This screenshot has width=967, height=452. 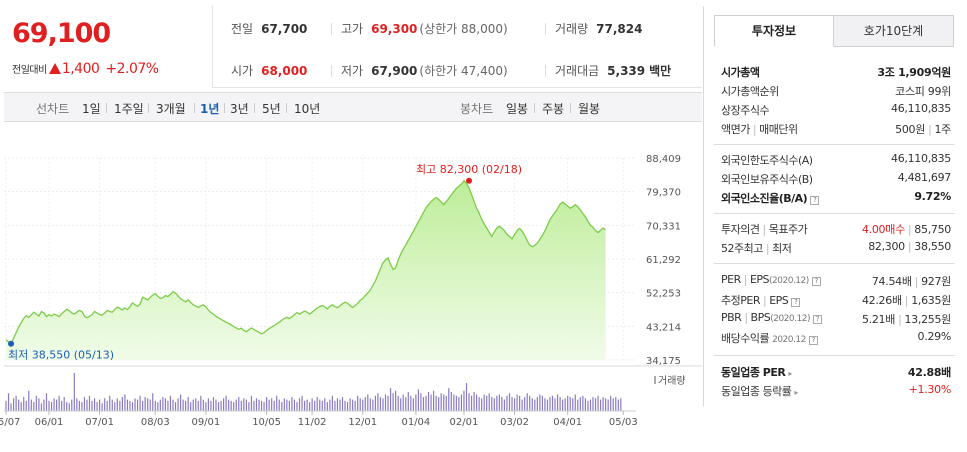 What do you see at coordinates (424, 29) in the screenshot?
I see `stat-high: 고가 69,300 (상한가 88,000)` at bounding box center [424, 29].